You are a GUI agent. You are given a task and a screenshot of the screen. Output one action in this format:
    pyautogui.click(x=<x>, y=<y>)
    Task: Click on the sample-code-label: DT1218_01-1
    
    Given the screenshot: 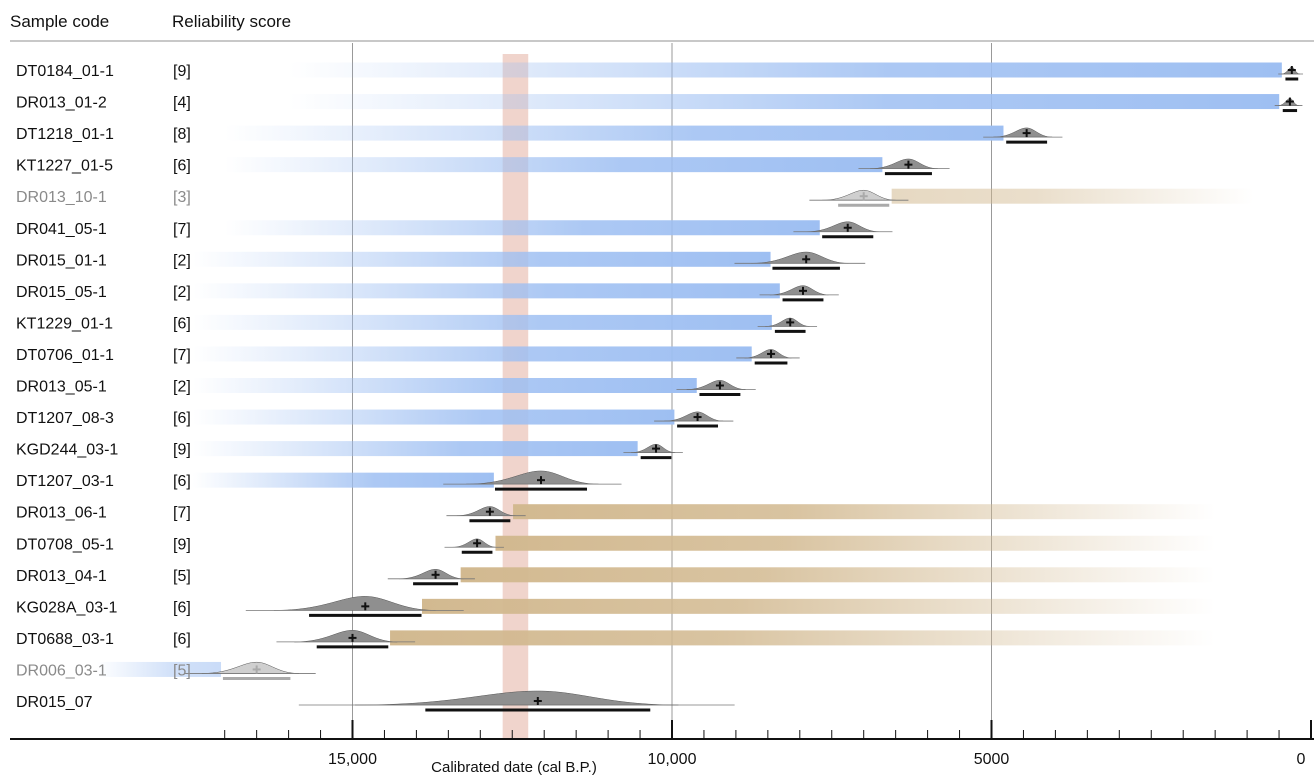 What is the action you would take?
    pyautogui.click(x=65, y=134)
    